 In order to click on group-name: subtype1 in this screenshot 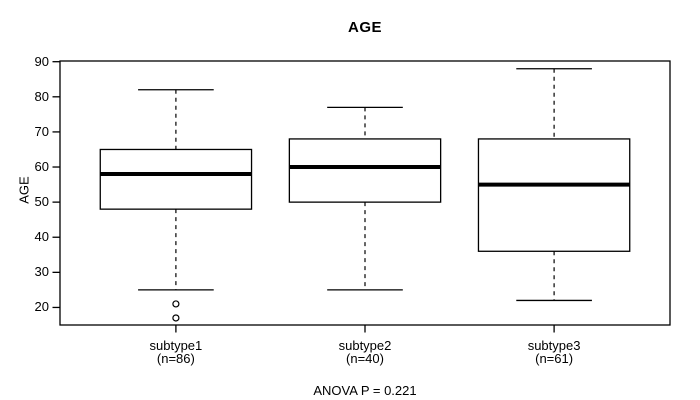, I will do `click(176, 345)`.